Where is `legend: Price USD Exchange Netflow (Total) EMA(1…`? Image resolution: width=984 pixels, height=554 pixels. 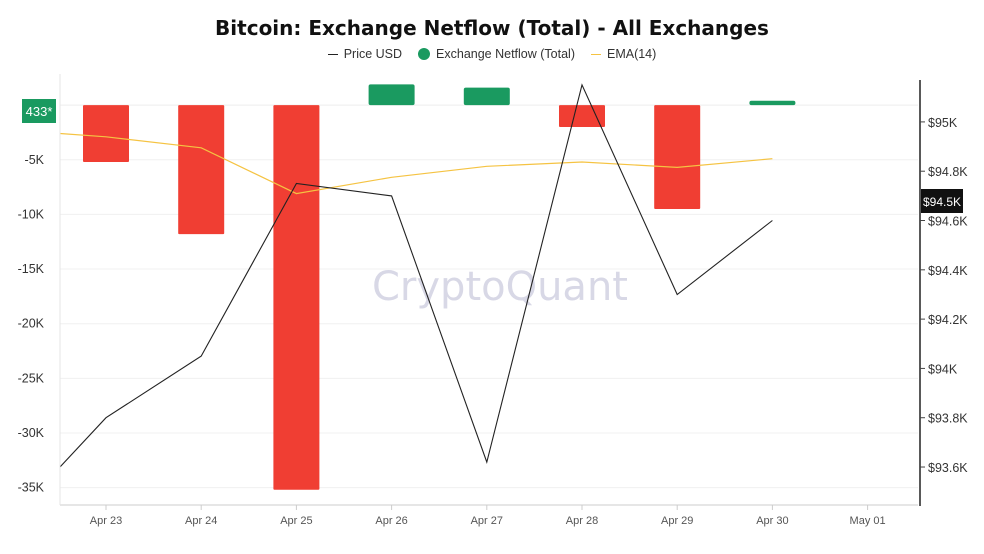 legend: Price USD Exchange Netflow (Total) EMA(1… is located at coordinates (492, 54).